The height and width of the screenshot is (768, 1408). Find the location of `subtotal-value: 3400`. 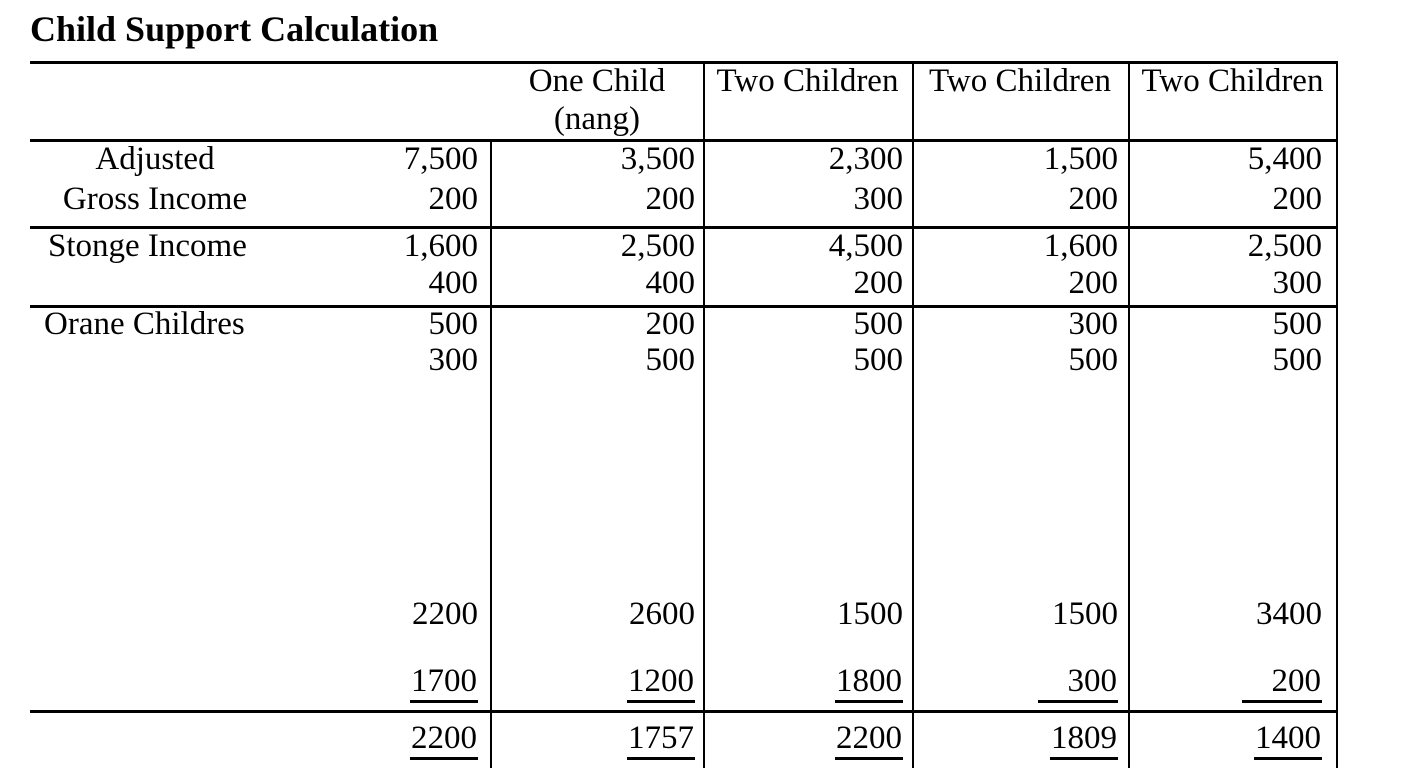

subtotal-value: 3400 is located at coordinates (1289, 614).